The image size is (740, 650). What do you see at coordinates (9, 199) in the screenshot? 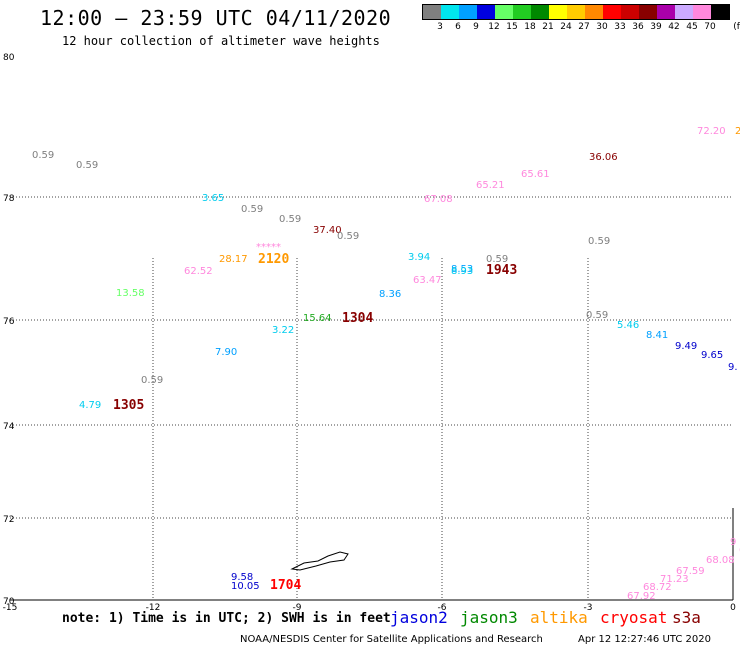
I see `latitude-tick-label: 78` at bounding box center [9, 199].